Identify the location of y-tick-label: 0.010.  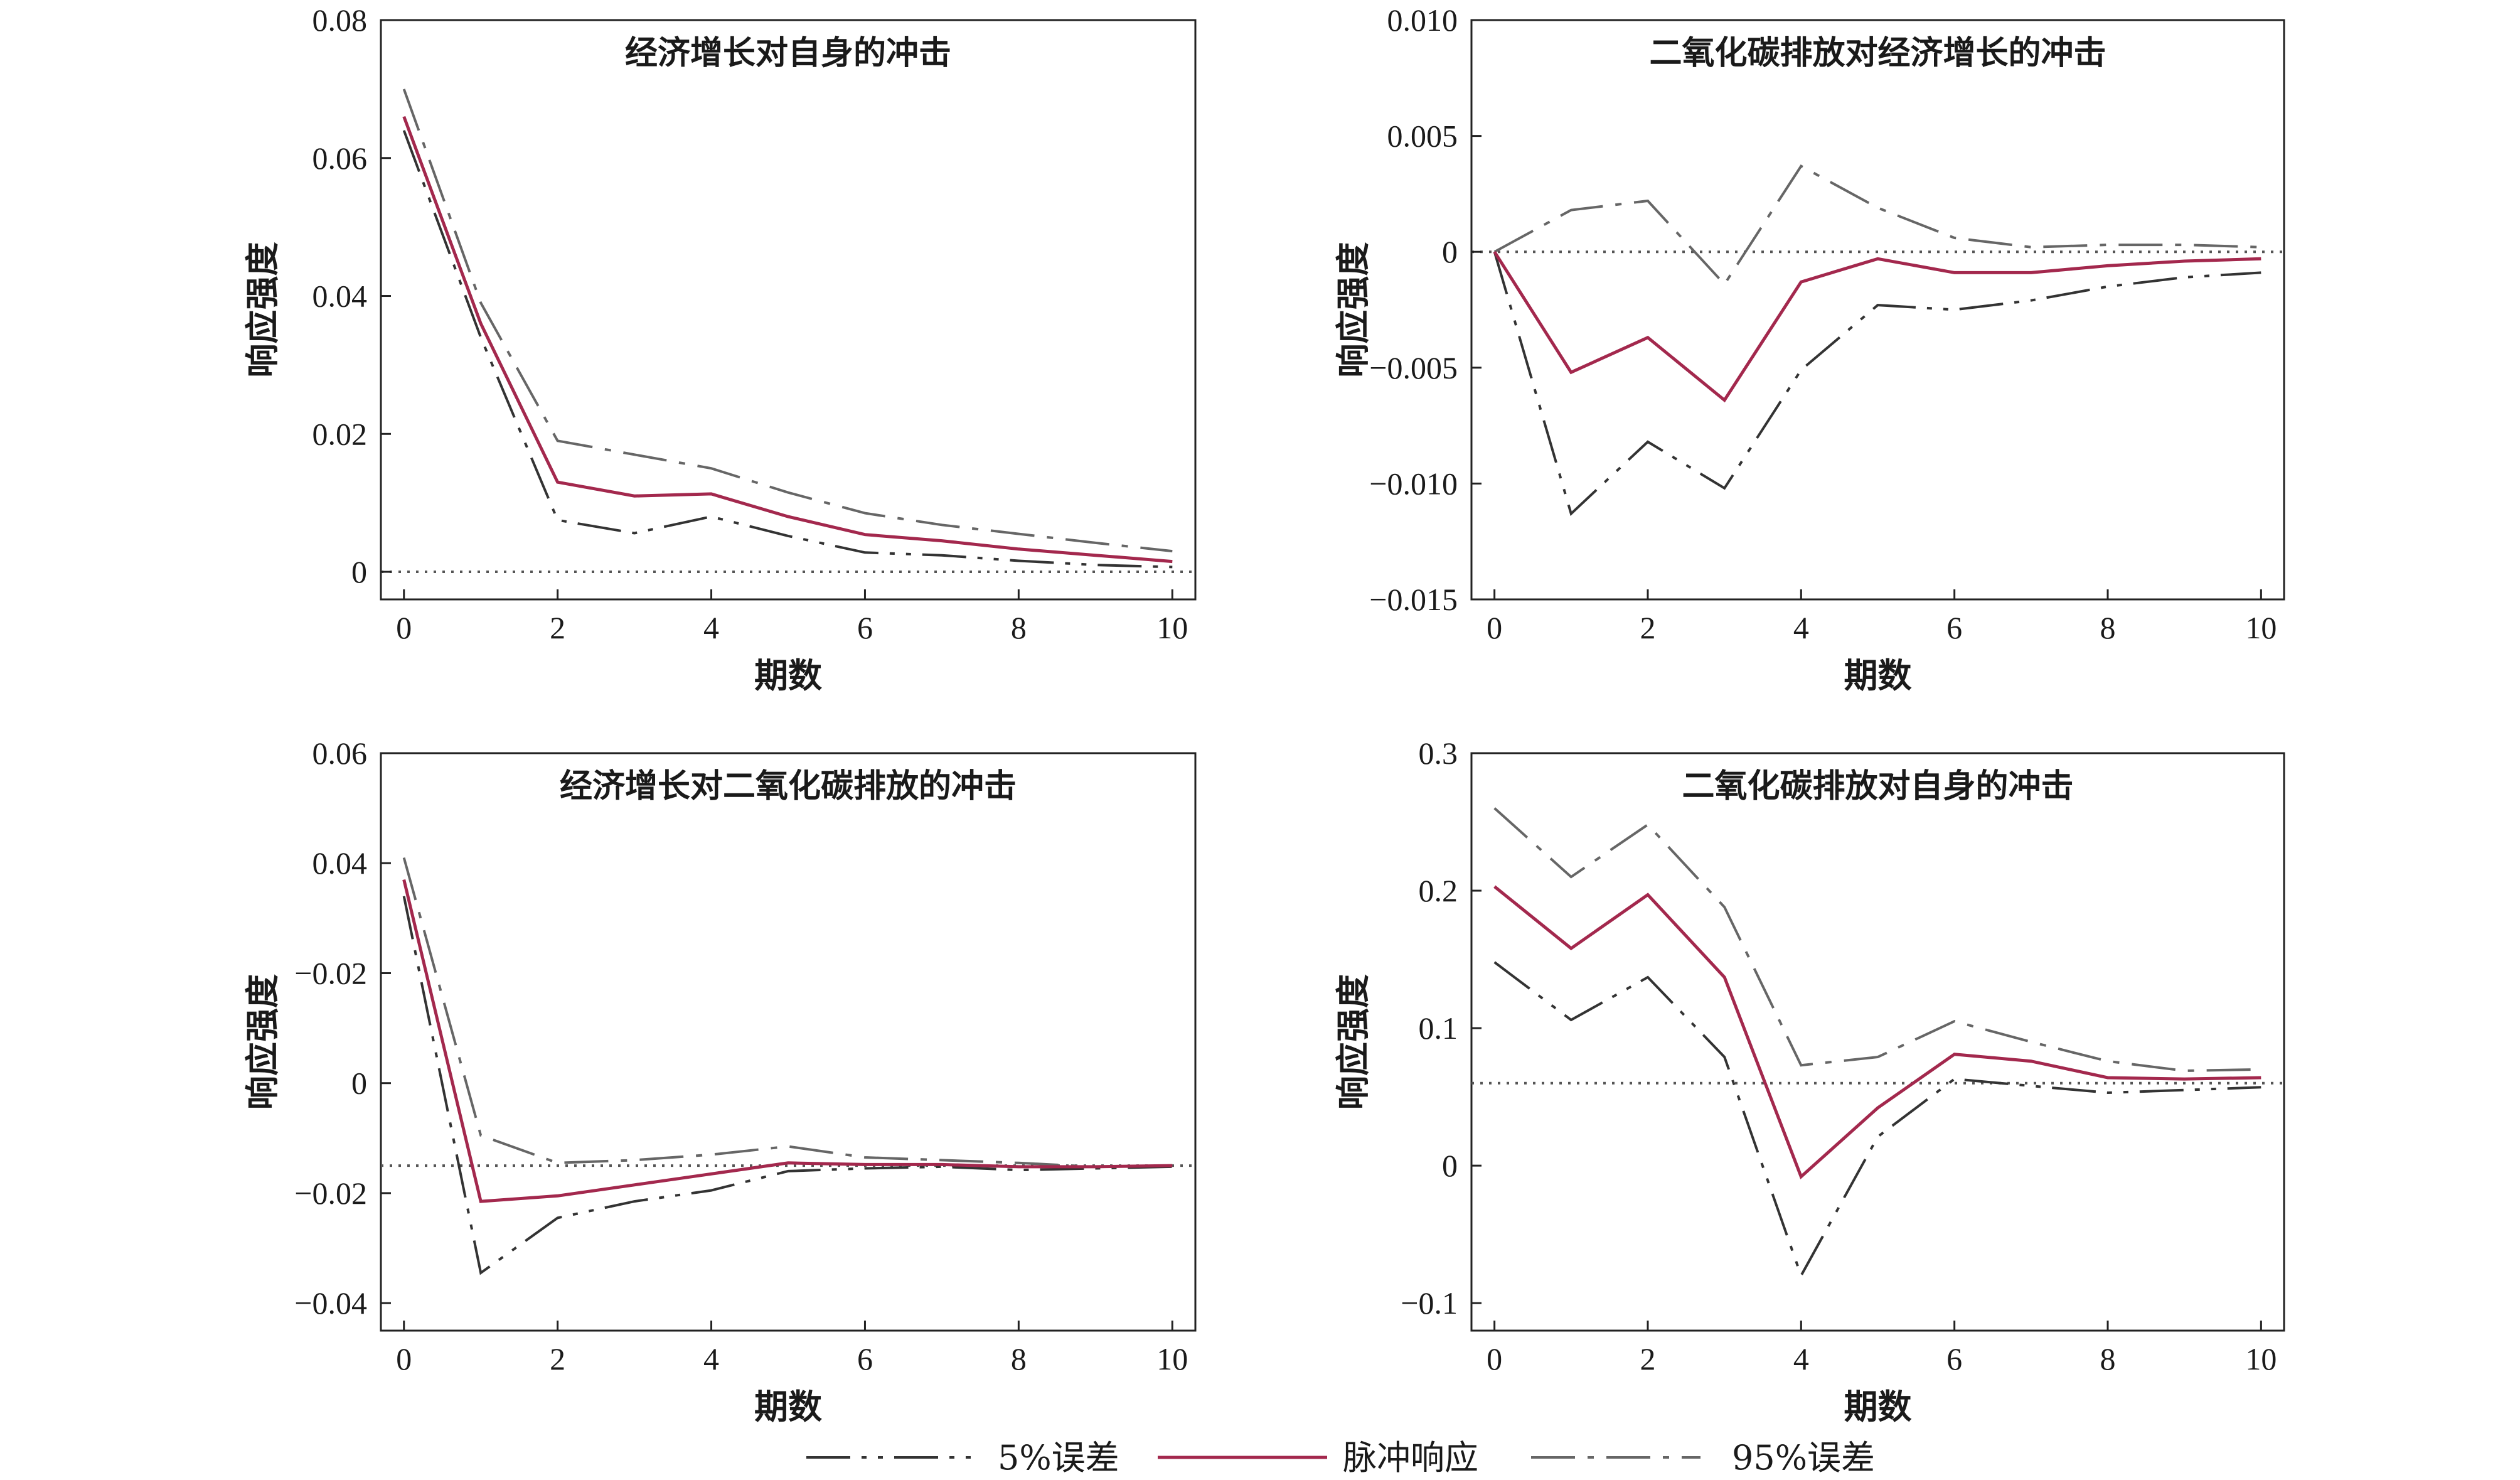
(1422, 20).